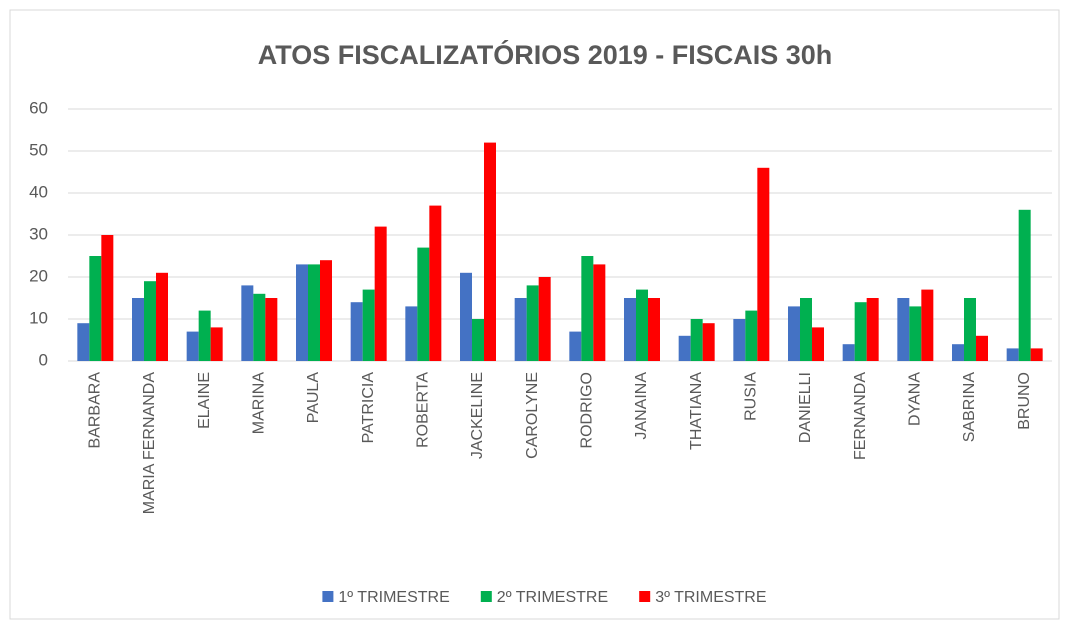 This screenshot has width=1070, height=635. I want to click on x-tick-label: BARBARA, so click(95, 410).